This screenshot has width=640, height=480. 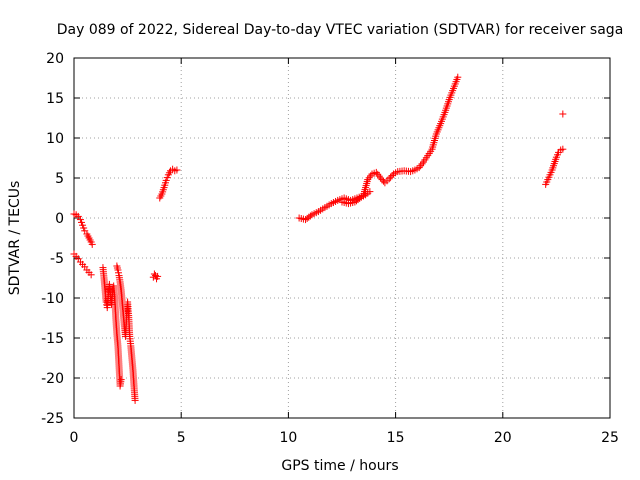 What do you see at coordinates (55, 99) in the screenshot?
I see `y-tick-label: 15` at bounding box center [55, 99].